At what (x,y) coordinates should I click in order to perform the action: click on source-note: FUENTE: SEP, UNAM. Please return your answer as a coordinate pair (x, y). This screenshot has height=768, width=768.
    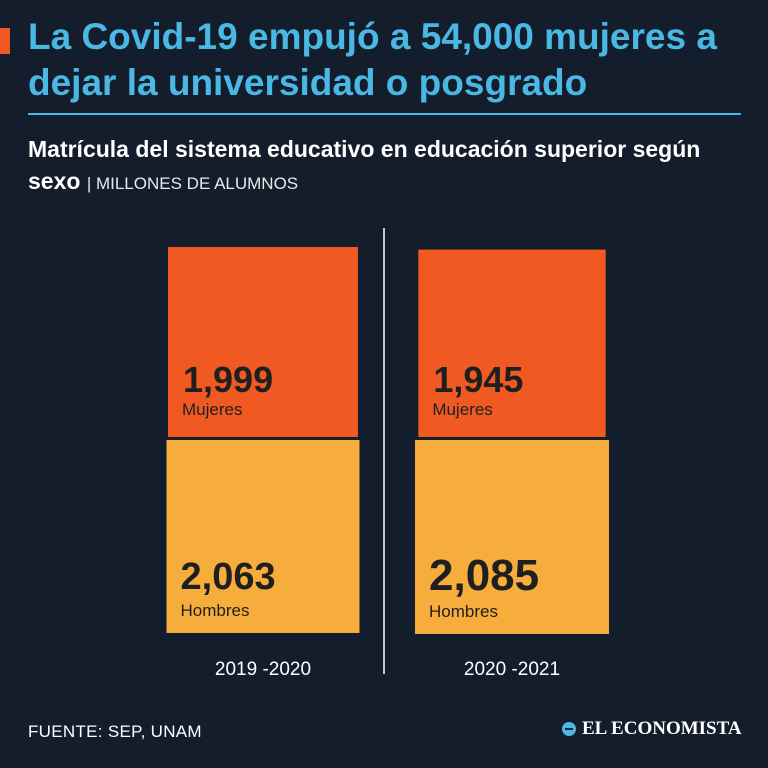
    Looking at the image, I should click on (115, 731).